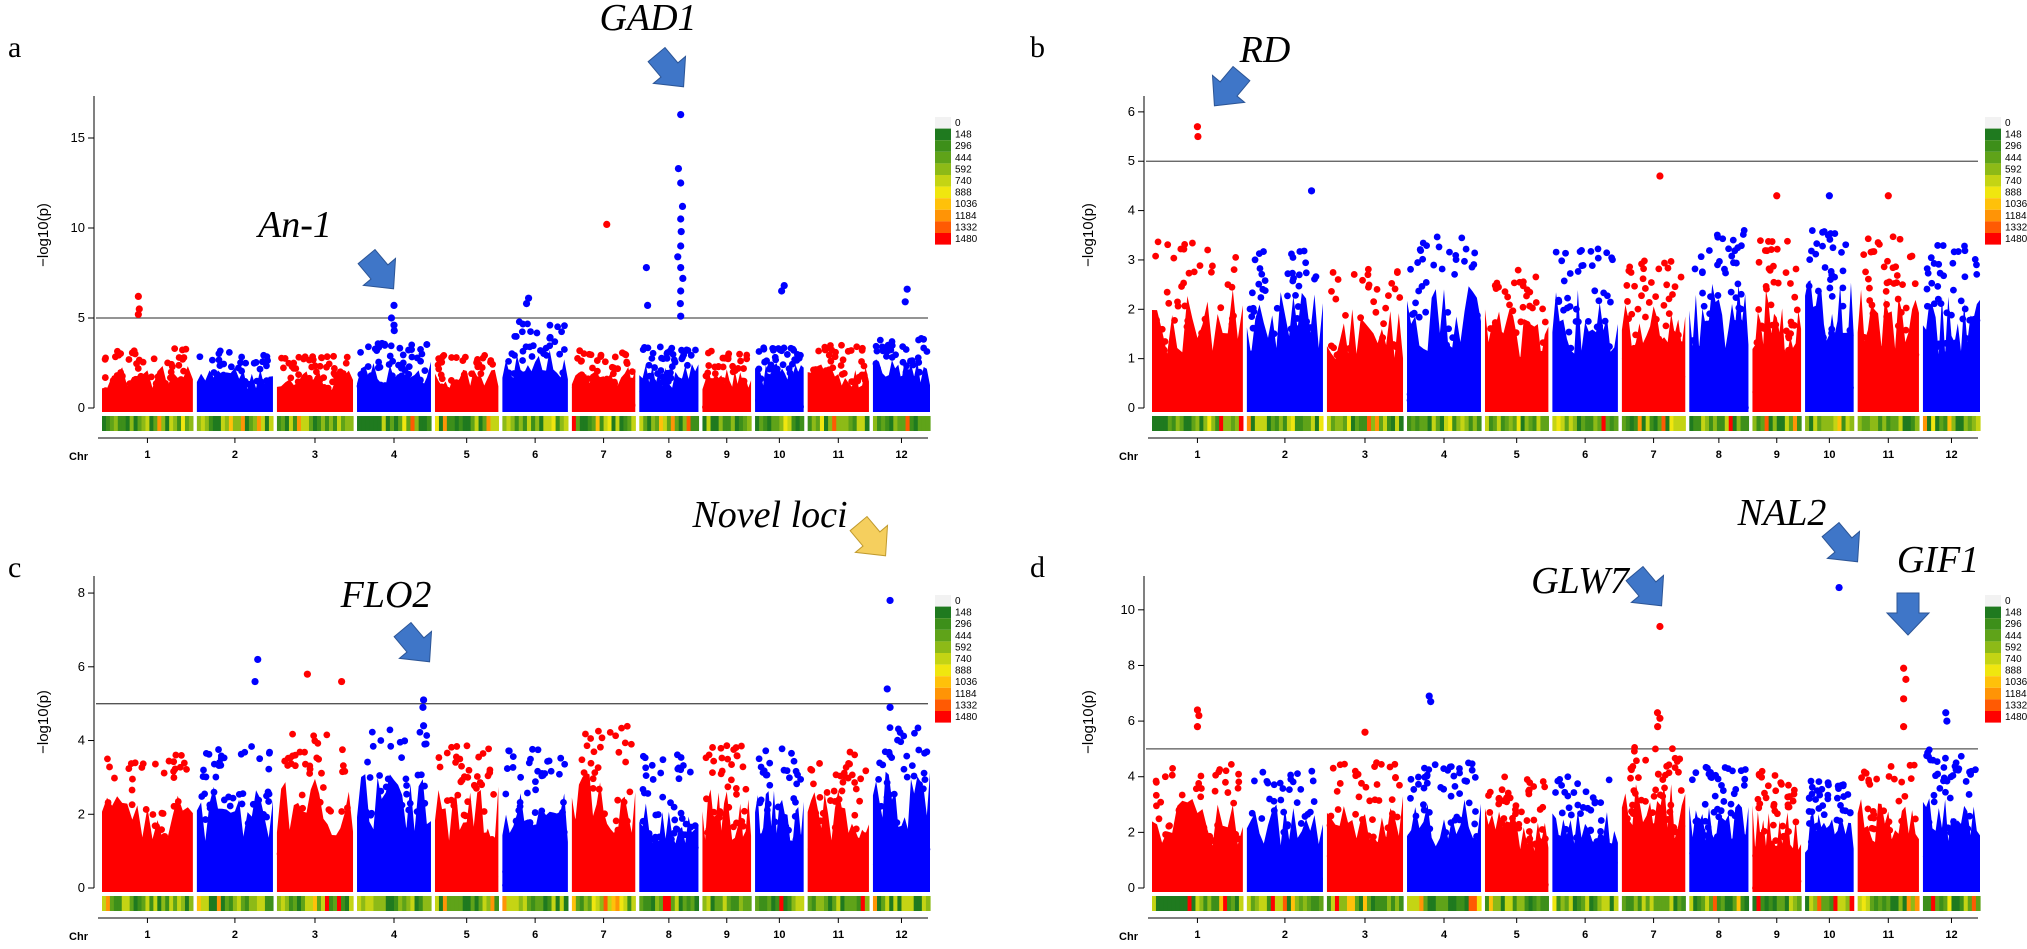  Describe the element at coordinates (943, 705) in the screenshot. I see `legend-swatch` at that location.